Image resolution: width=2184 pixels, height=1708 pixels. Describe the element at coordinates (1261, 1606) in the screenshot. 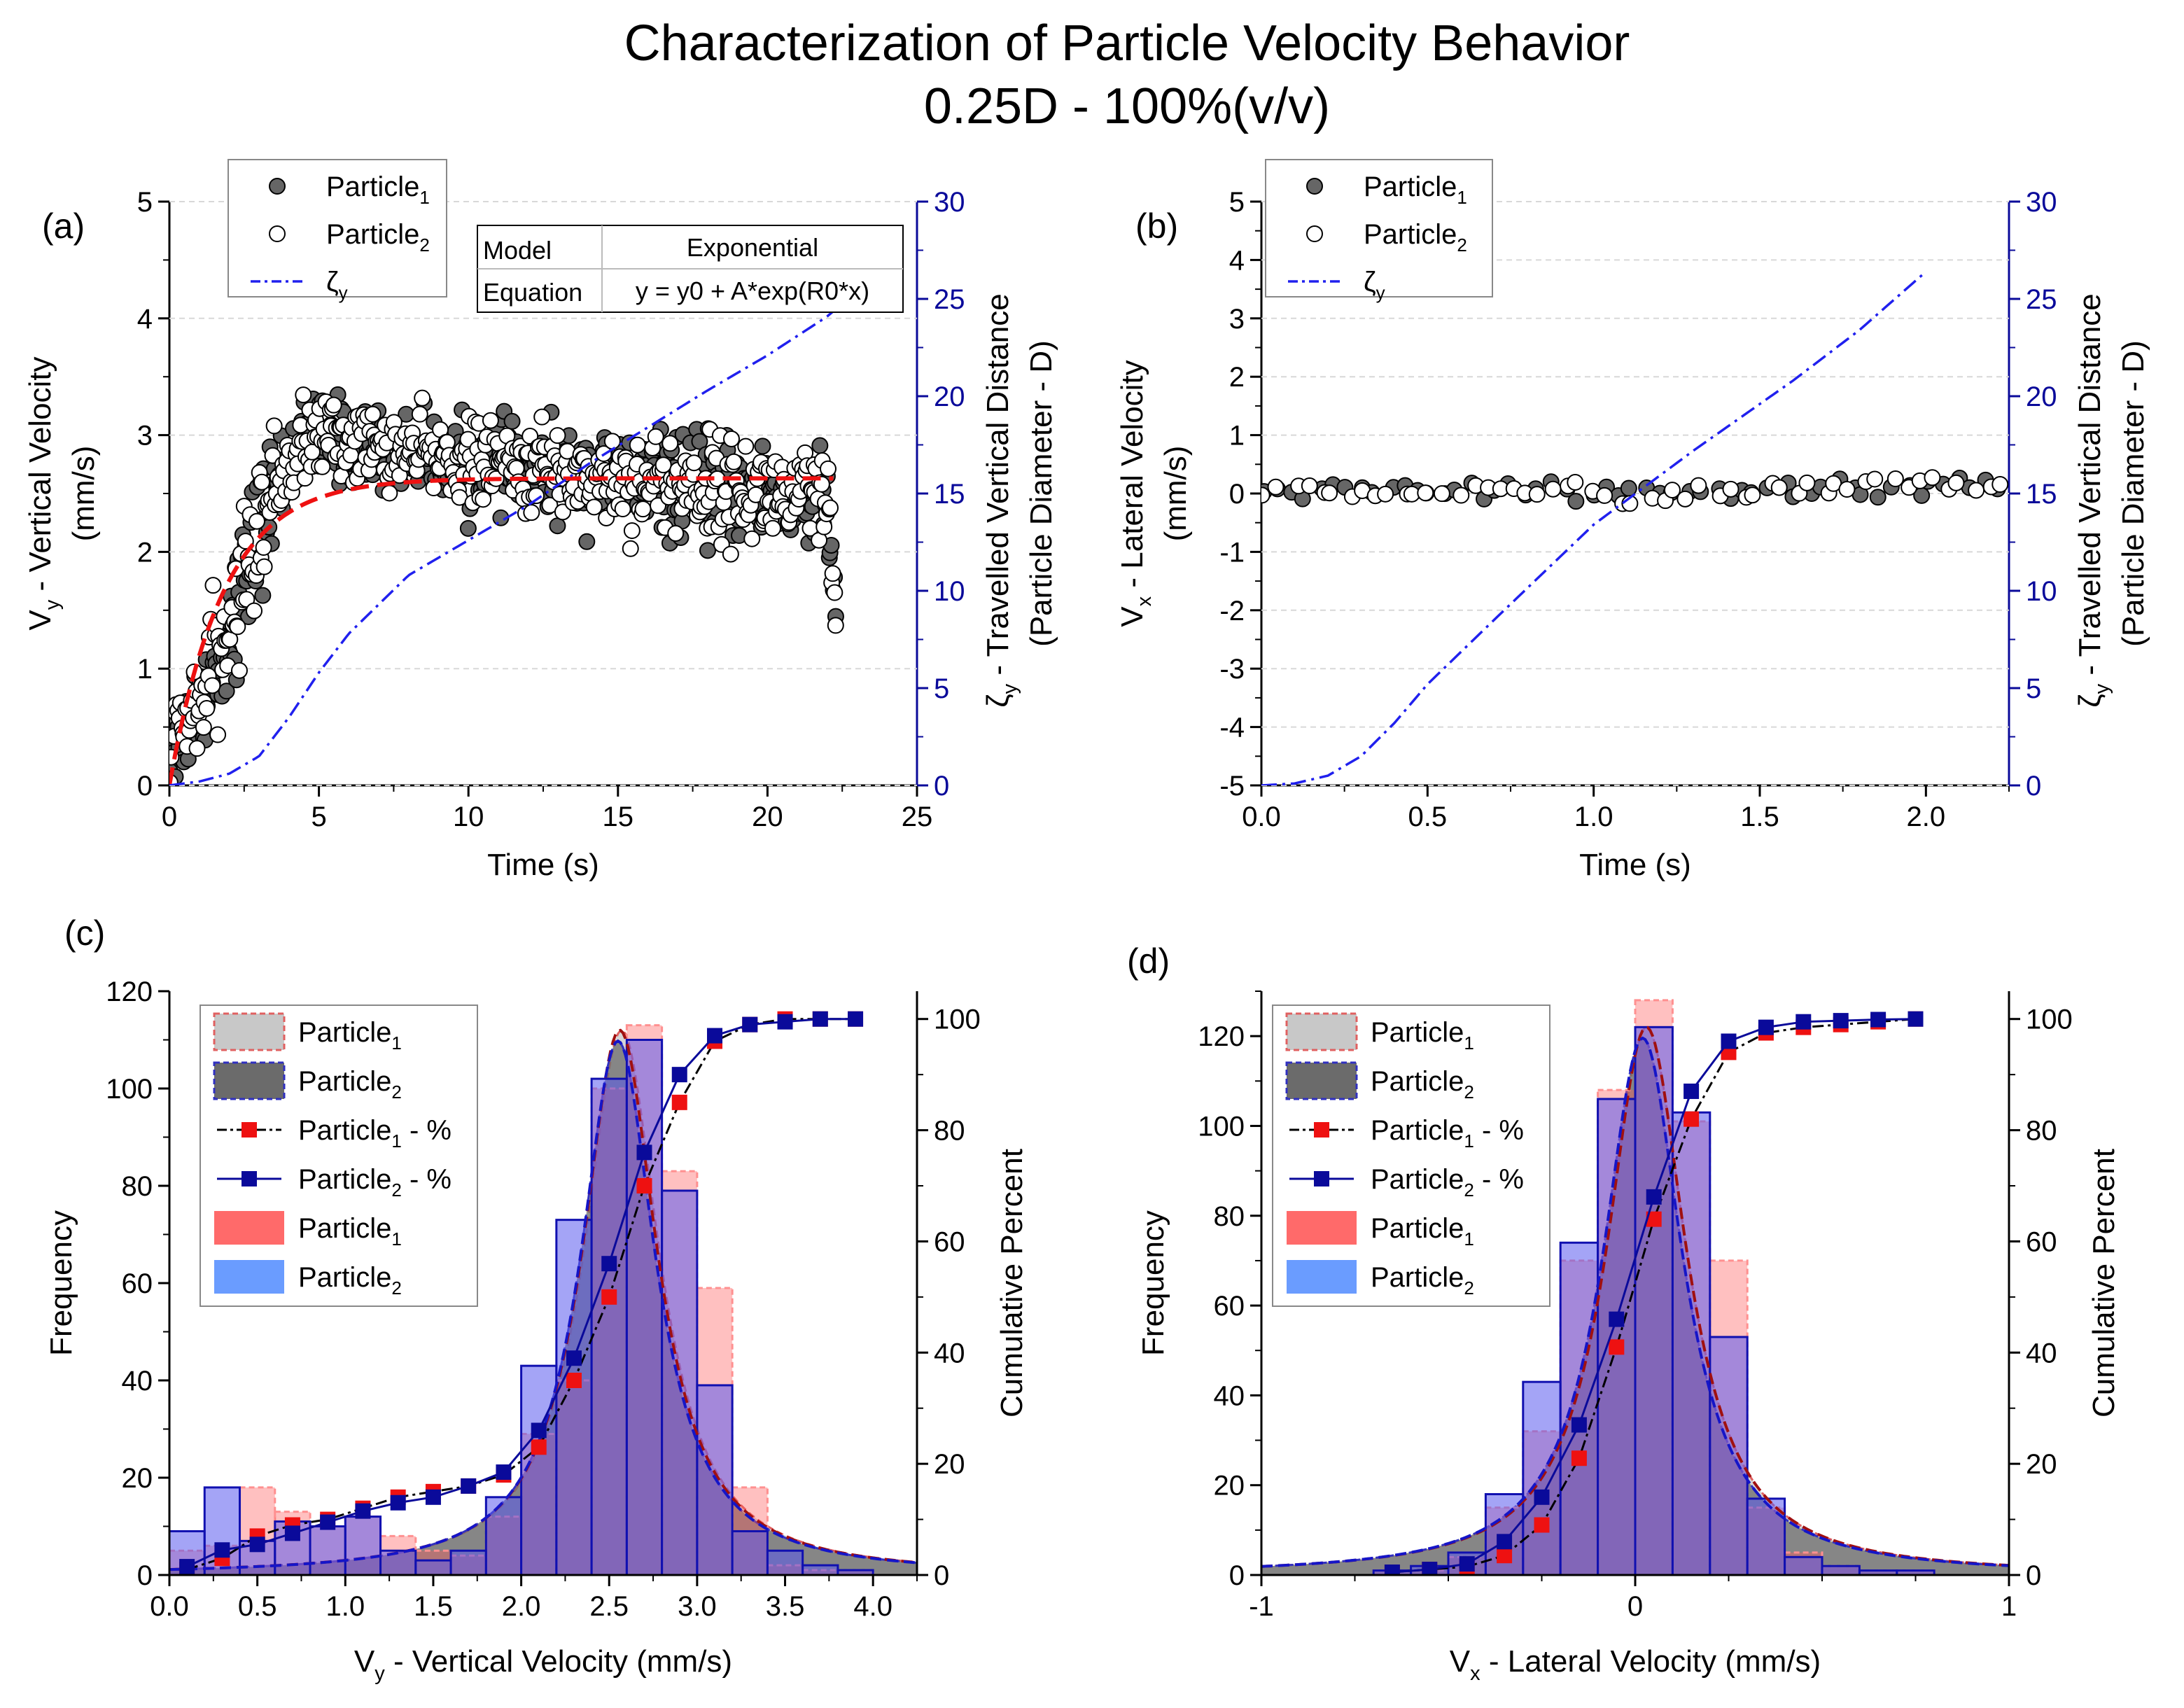

I see `x-tick-label: -1` at that location.